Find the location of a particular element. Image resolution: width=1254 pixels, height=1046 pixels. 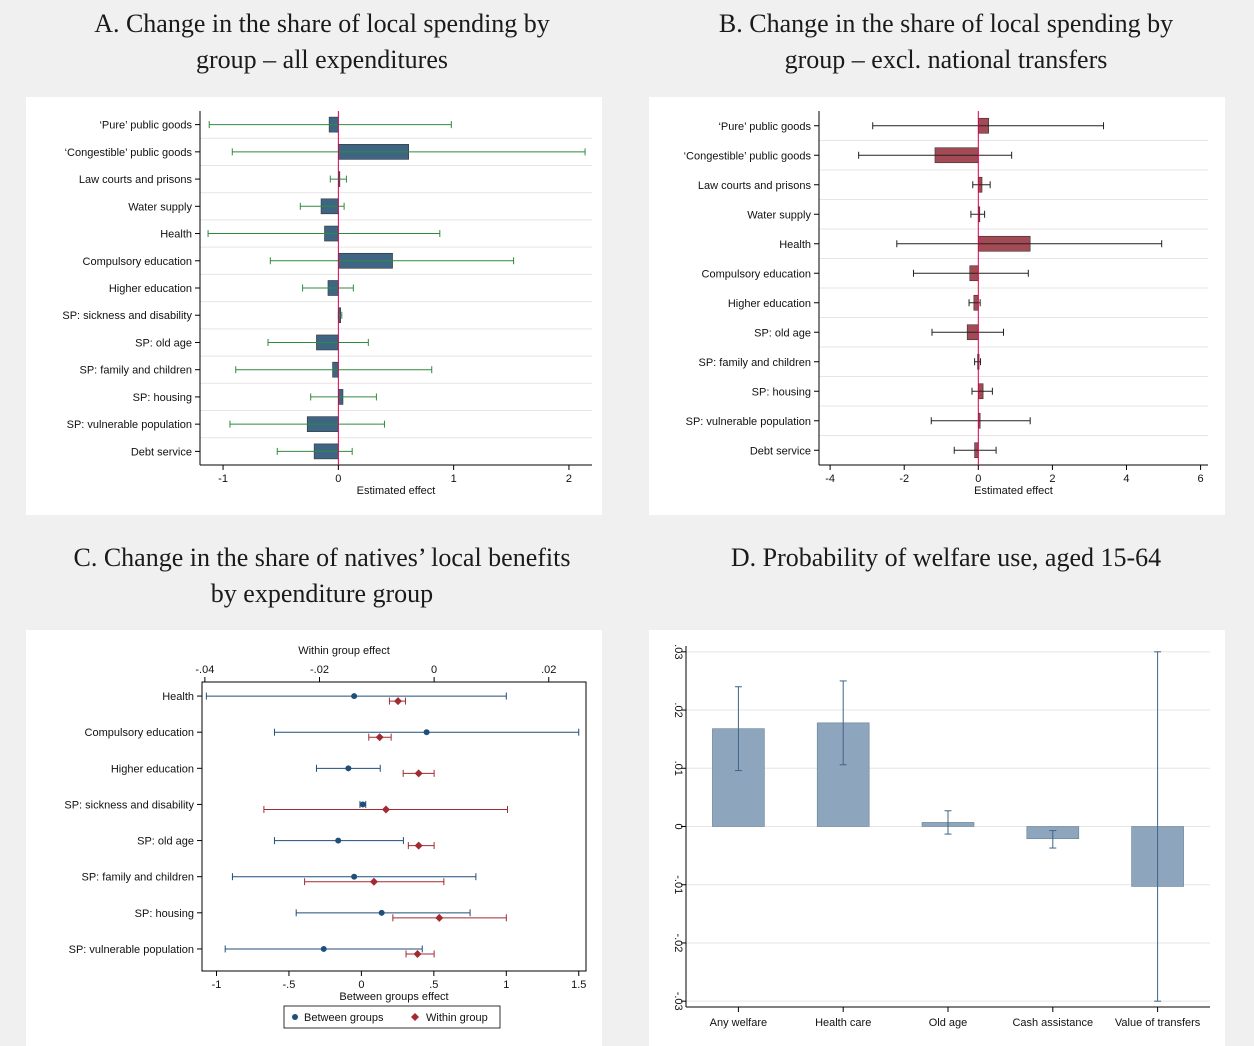

chart-c-label-sp-old-age: SP: old age is located at coordinates (165, 842).